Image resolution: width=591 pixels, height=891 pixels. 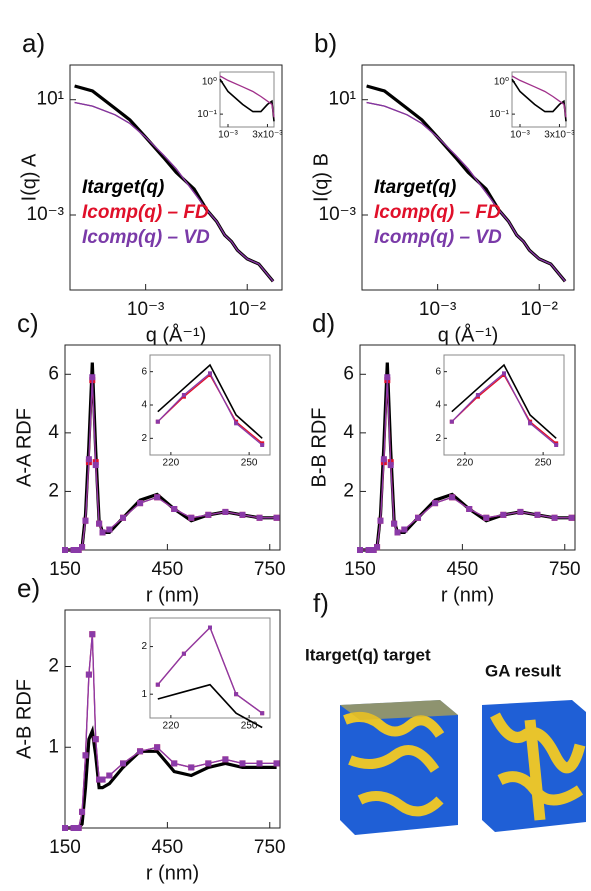 What do you see at coordinates (206, 674) in the screenshot?
I see `inset-chart: 220 250 1 2` at bounding box center [206, 674].